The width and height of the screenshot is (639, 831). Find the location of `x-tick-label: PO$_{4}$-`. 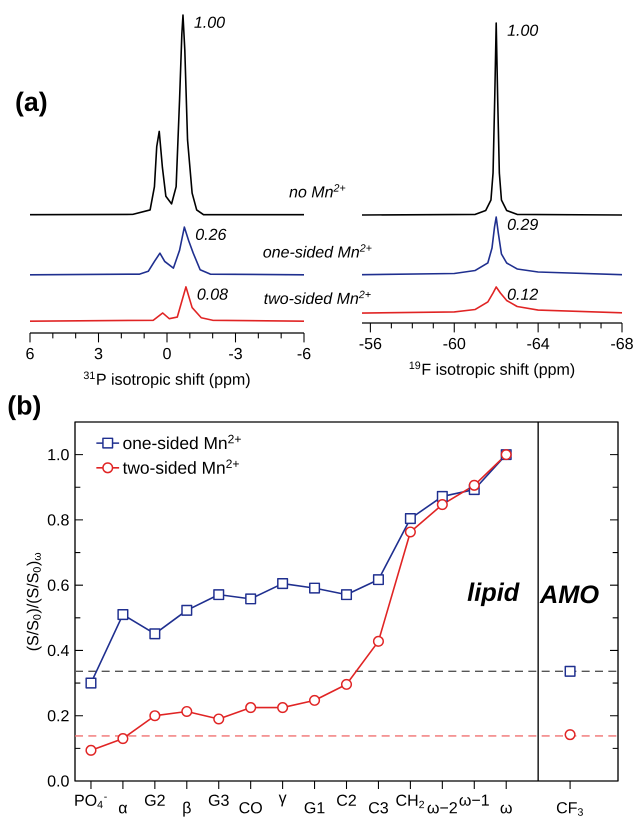

x-tick-label: PO$_{4}$- is located at coordinates (91, 801).